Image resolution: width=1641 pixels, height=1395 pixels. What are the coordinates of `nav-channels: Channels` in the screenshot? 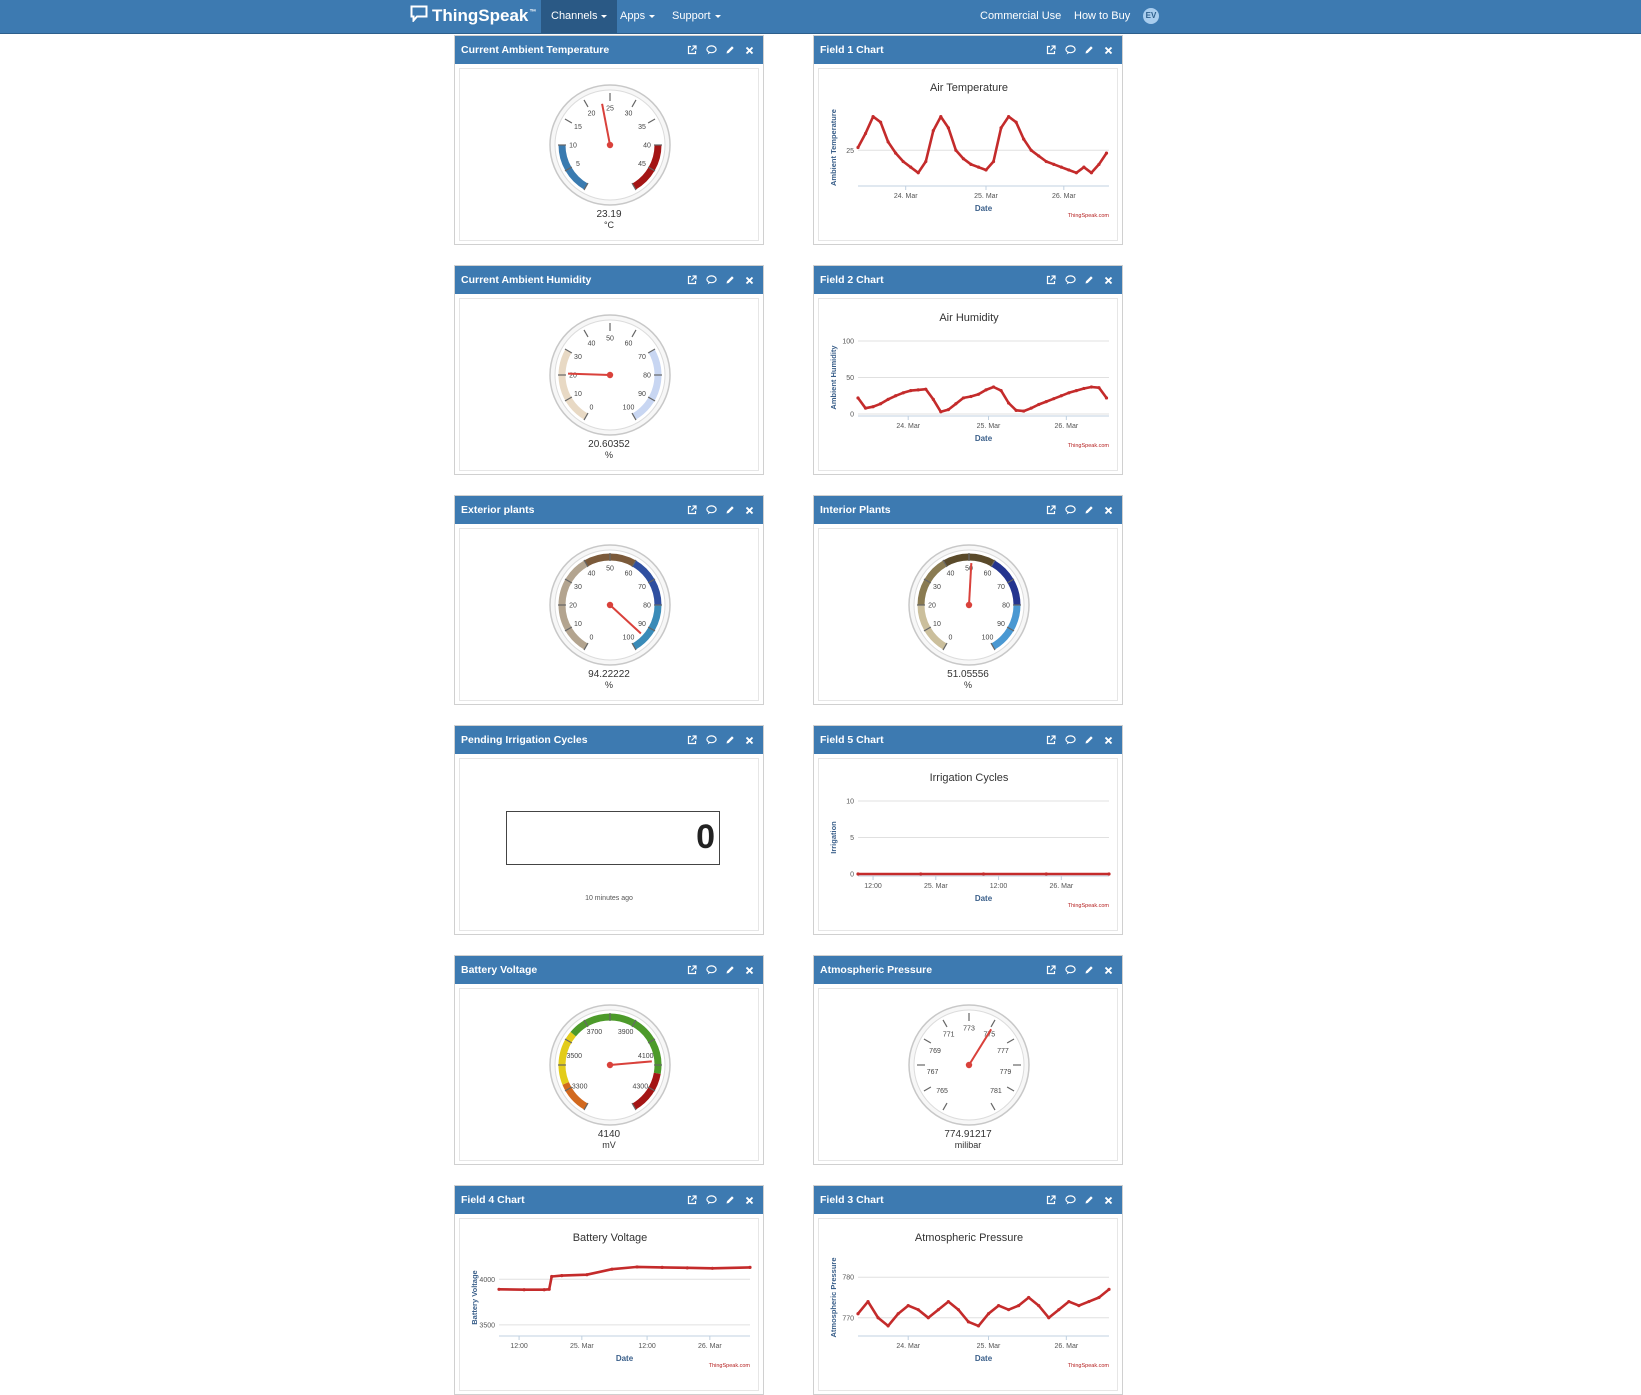 It's located at (579, 16).